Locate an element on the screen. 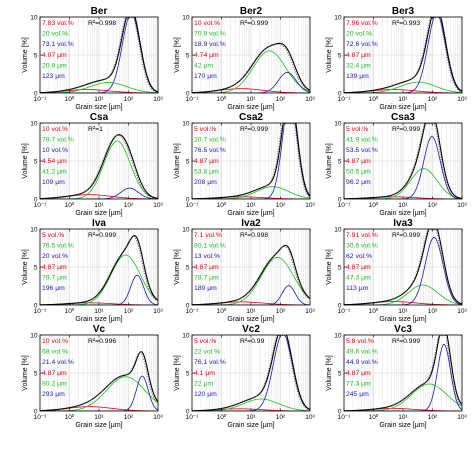 Image resolution: width=474 pixels, height=450 pixels. annotation-coarse-size: 189 μm is located at coordinates (205, 288).